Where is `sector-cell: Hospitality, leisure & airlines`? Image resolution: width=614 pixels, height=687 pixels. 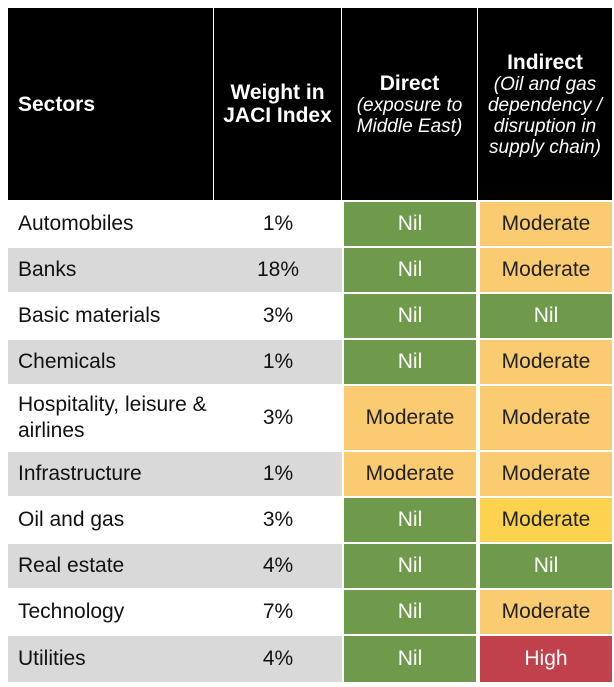
sector-cell: Hospitality, leisure & airlines is located at coordinates (111, 418).